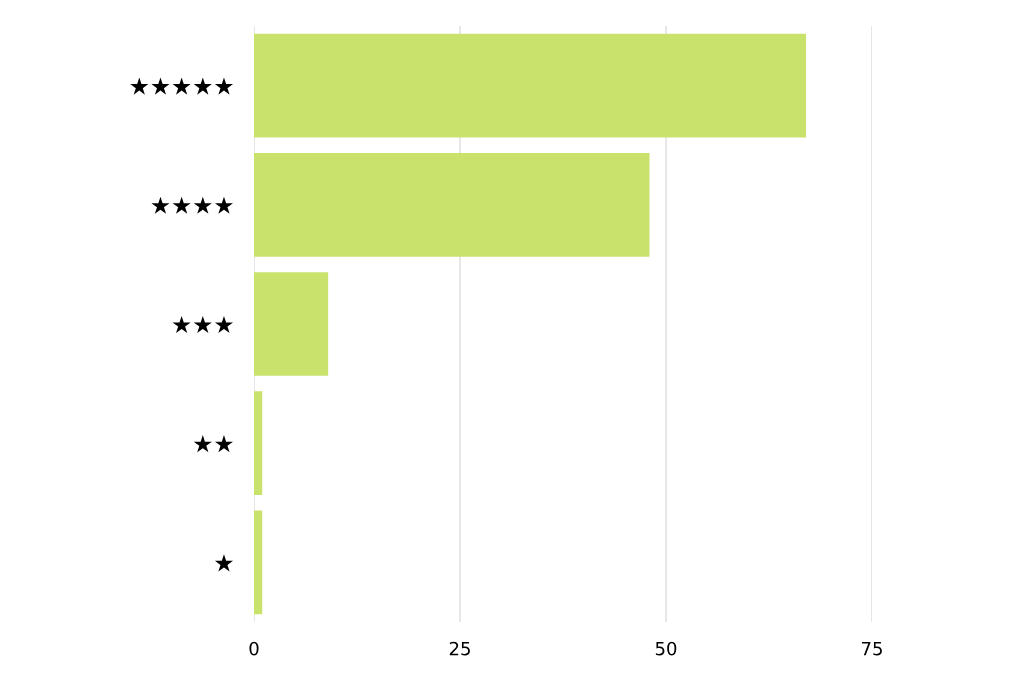  What do you see at coordinates (182, 86) in the screenshot?
I see `y-tick-label: ★★★★★` at bounding box center [182, 86].